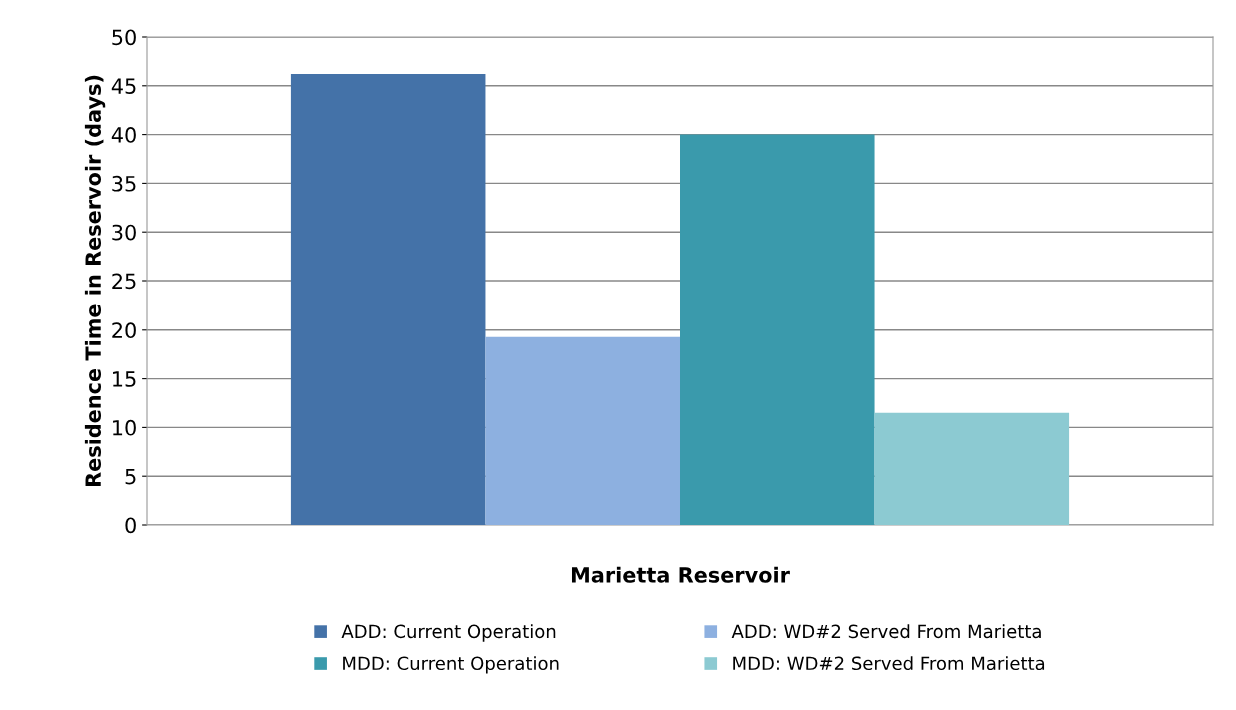  What do you see at coordinates (124, 183) in the screenshot?
I see `y-tick-label: 35` at bounding box center [124, 183].